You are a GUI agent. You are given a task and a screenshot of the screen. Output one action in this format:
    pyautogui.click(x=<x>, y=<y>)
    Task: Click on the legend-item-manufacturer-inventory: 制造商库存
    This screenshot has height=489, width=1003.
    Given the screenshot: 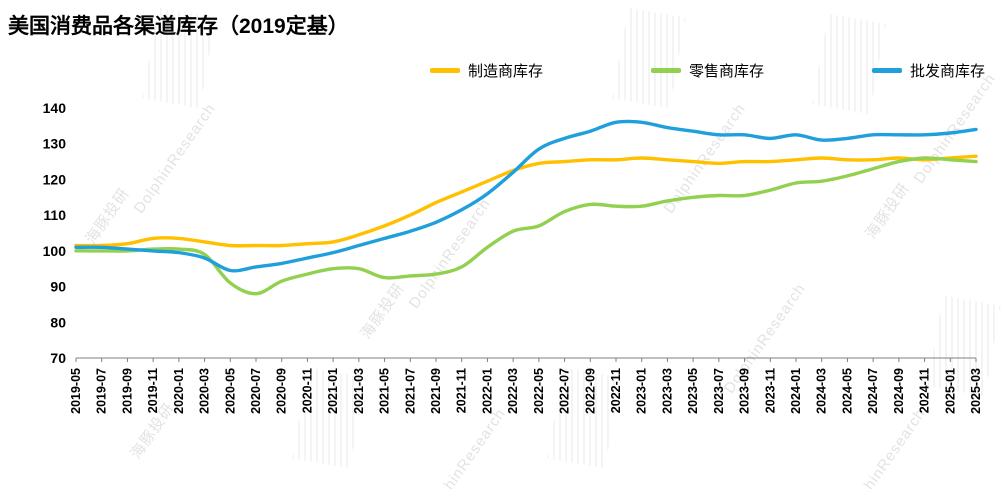 What is the action you would take?
    pyautogui.click(x=486, y=70)
    